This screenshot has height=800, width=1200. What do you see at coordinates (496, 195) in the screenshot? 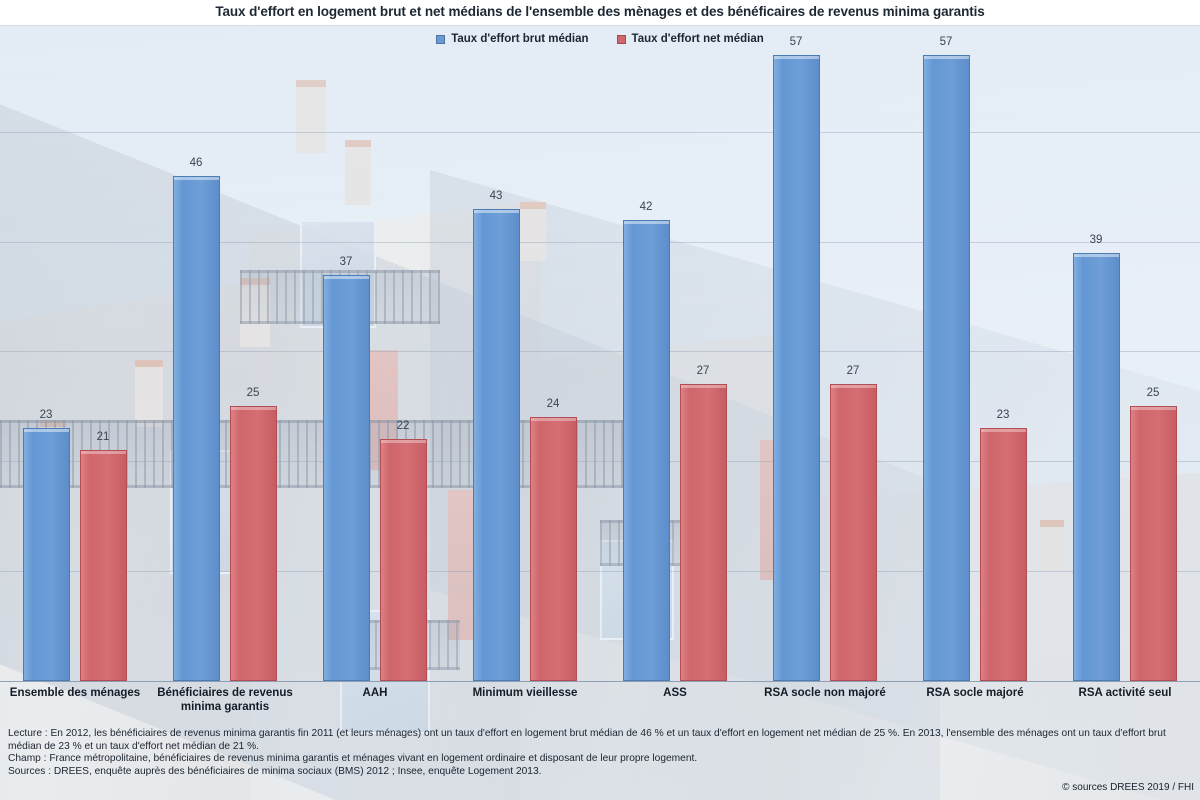
I see `bar-value-label: 43` at bounding box center [496, 195].